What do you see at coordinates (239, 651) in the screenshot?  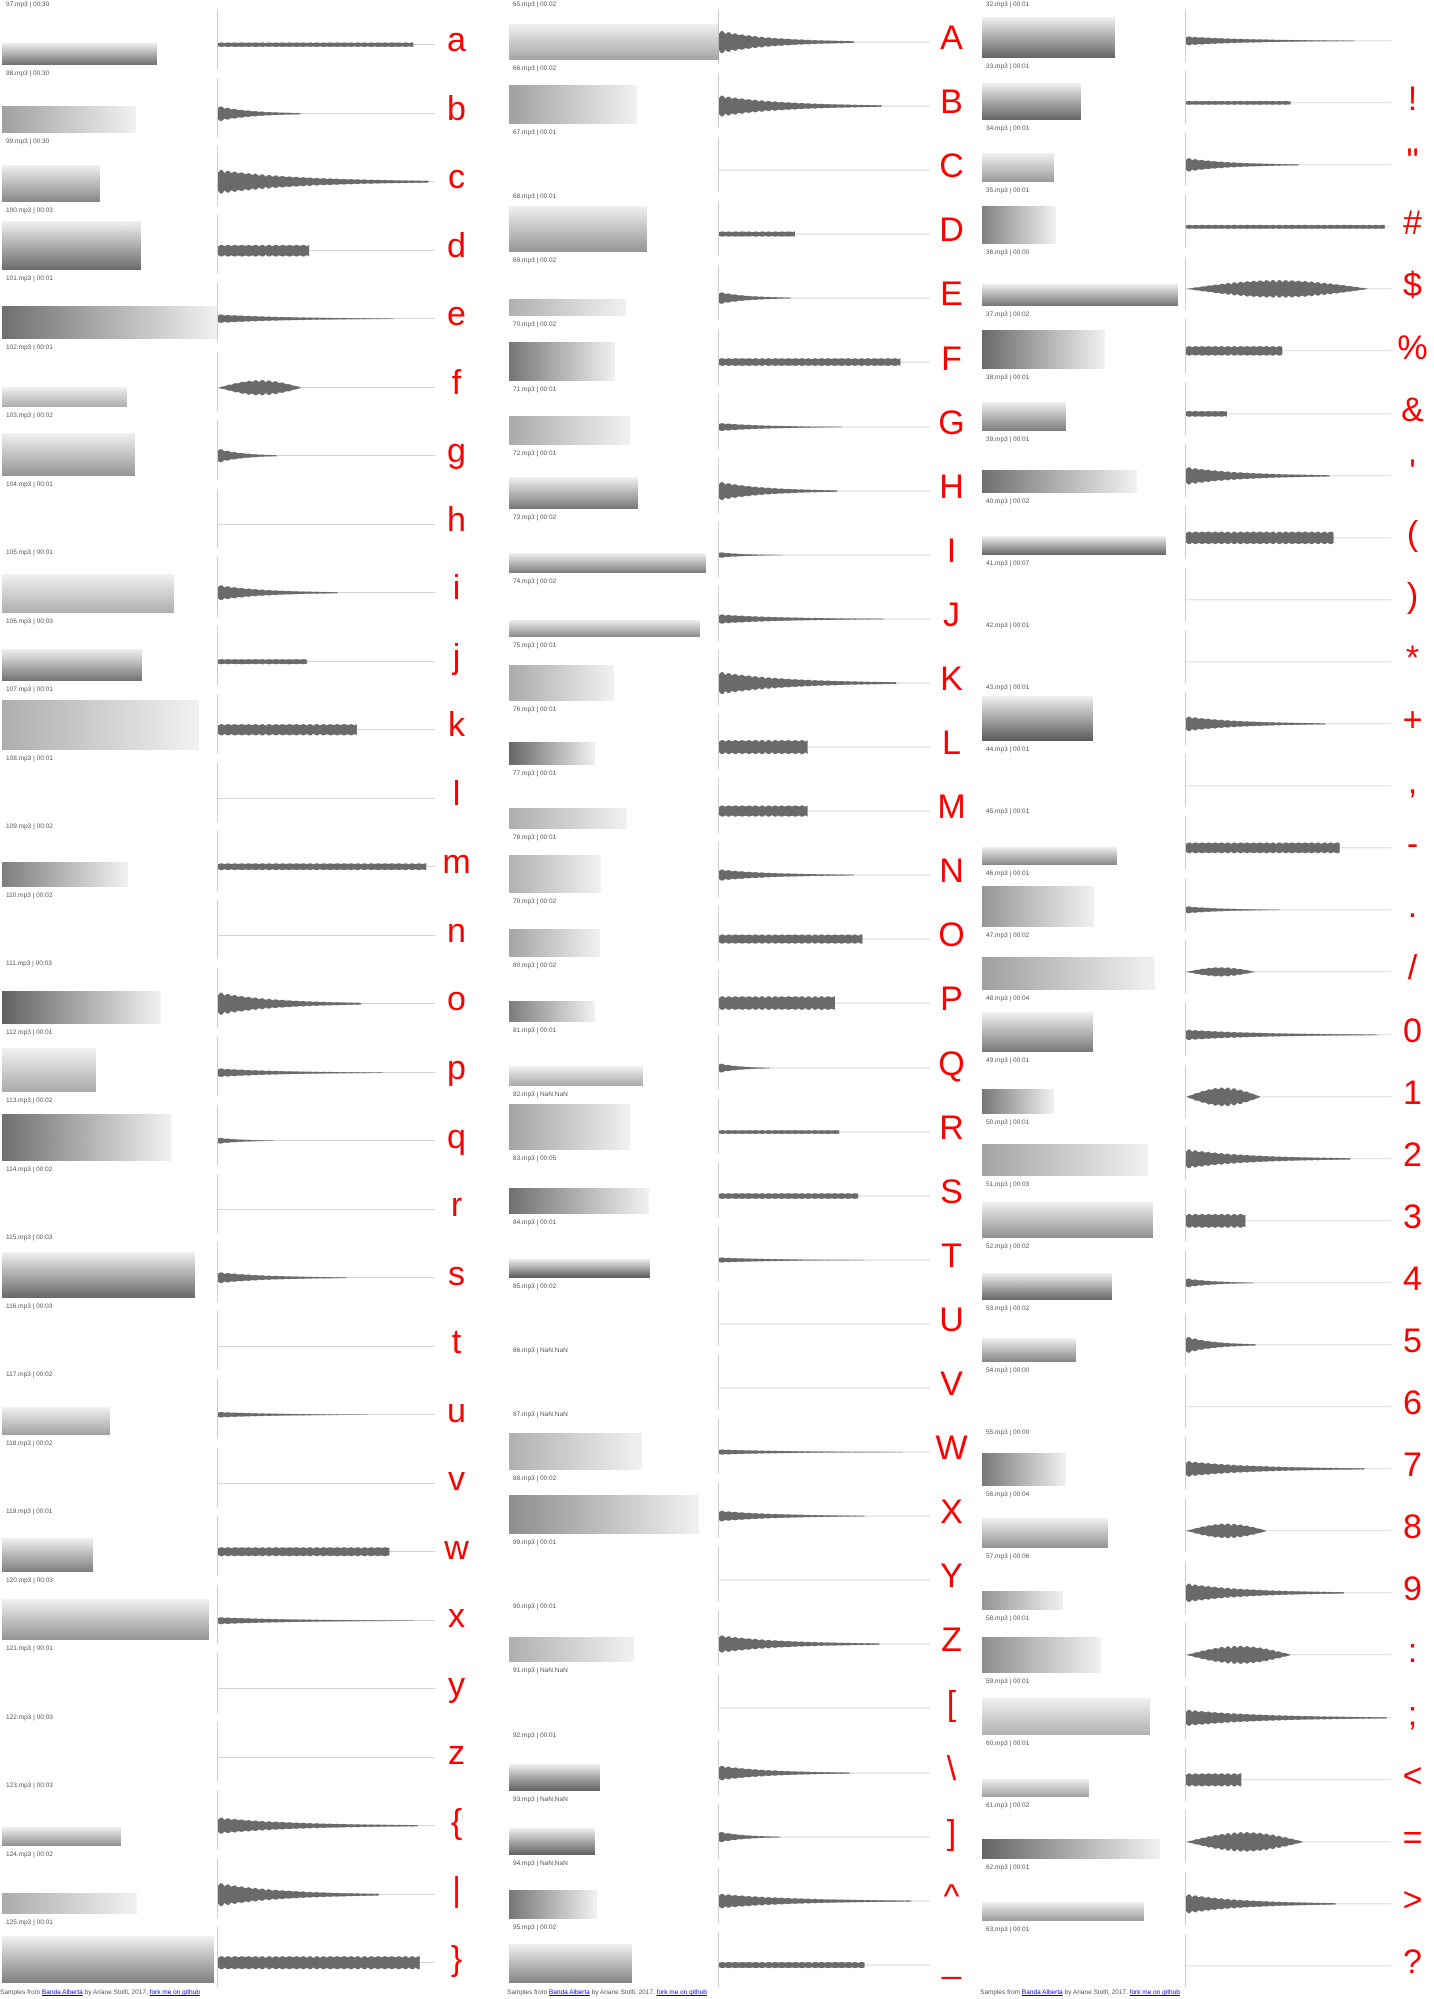 I see `sample-row: 106.mp3 | 00:03 j` at bounding box center [239, 651].